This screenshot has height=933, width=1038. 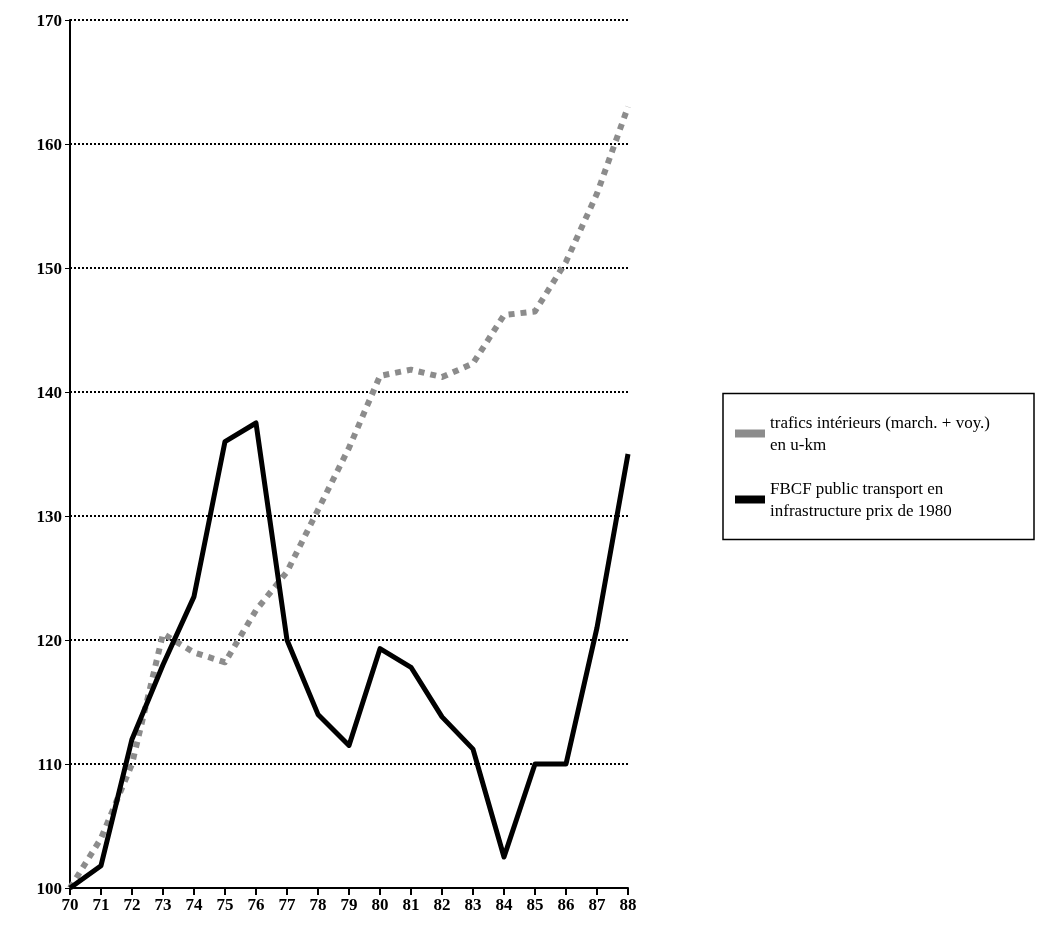 What do you see at coordinates (535, 904) in the screenshot?
I see `x-tick-label: 85` at bounding box center [535, 904].